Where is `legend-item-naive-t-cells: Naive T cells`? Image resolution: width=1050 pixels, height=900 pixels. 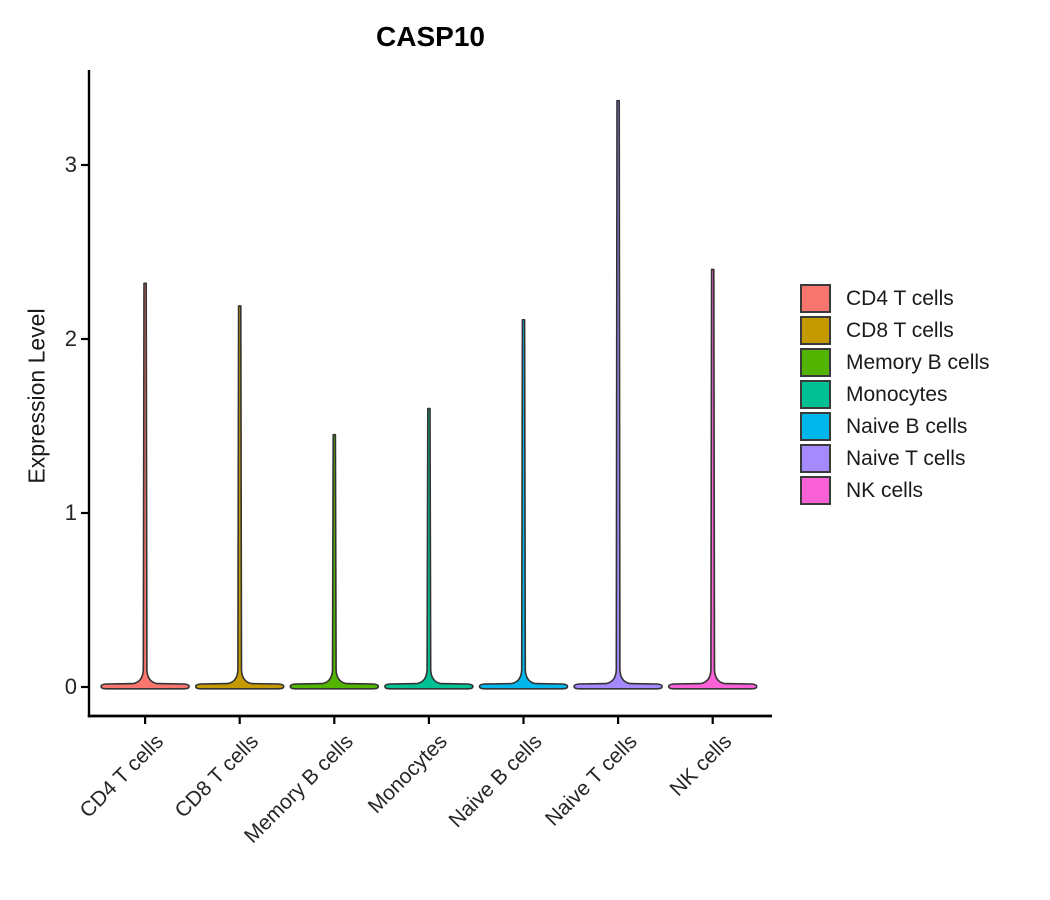
legend-item-naive-t-cells: Naive T cells is located at coordinates (895, 458).